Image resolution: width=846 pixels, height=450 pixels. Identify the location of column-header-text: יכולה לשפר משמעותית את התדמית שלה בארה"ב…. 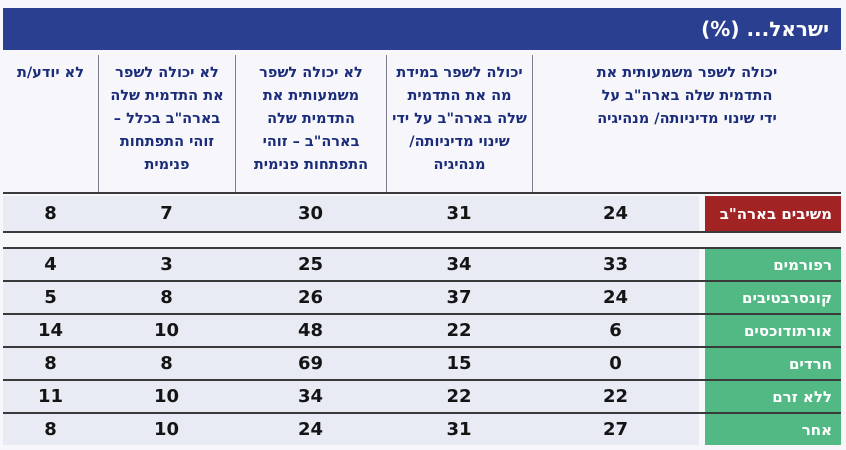
(687, 96).